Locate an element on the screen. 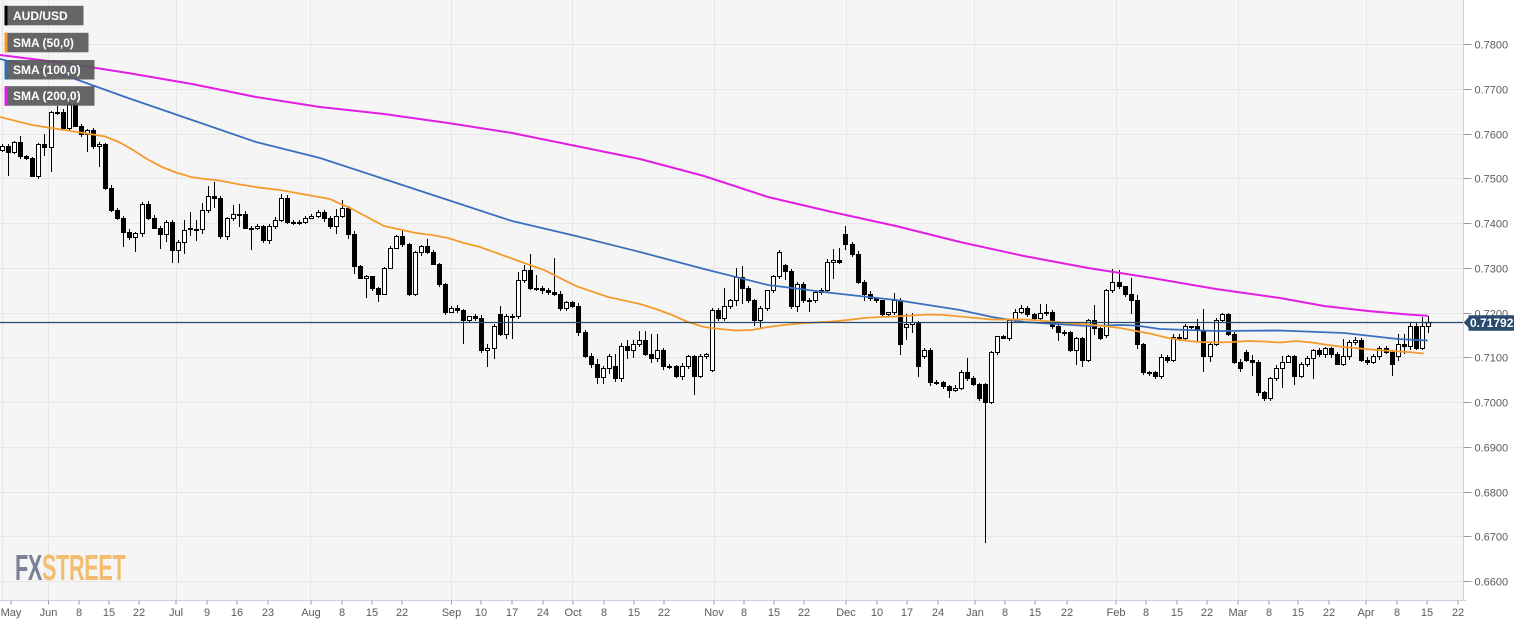 The height and width of the screenshot is (626, 1534). svg-text: Jun is located at coordinates (49, 613).